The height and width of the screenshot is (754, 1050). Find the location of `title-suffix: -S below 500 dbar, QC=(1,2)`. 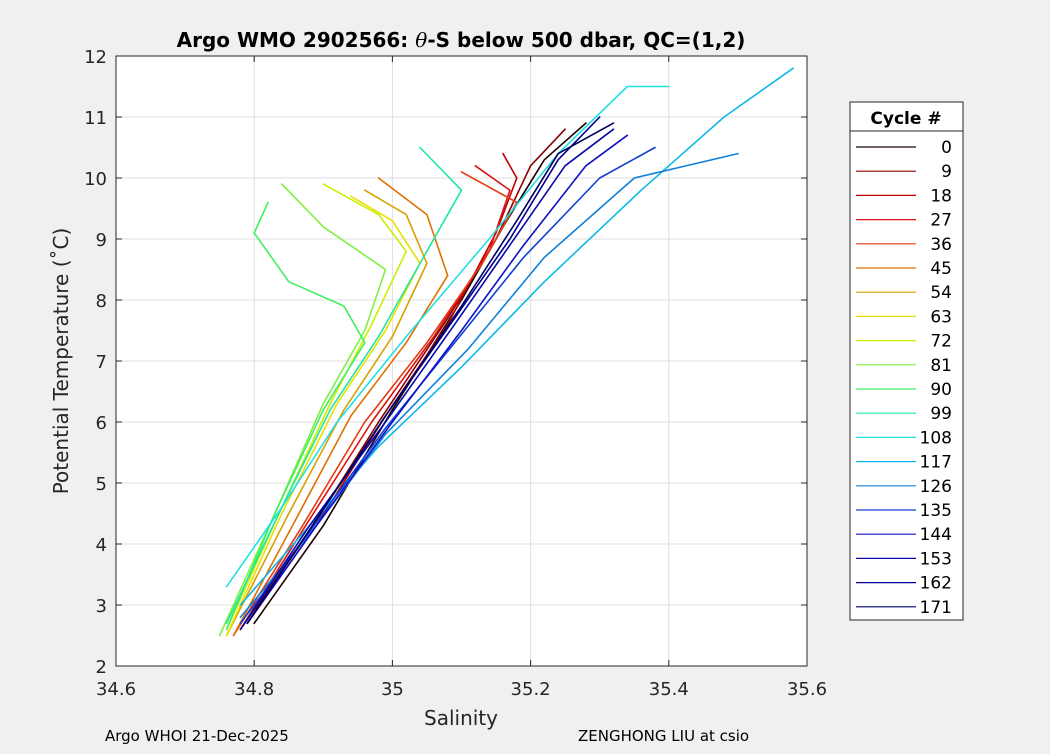

title-suffix: -S below 500 dbar, QC=(1,2) is located at coordinates (586, 40).